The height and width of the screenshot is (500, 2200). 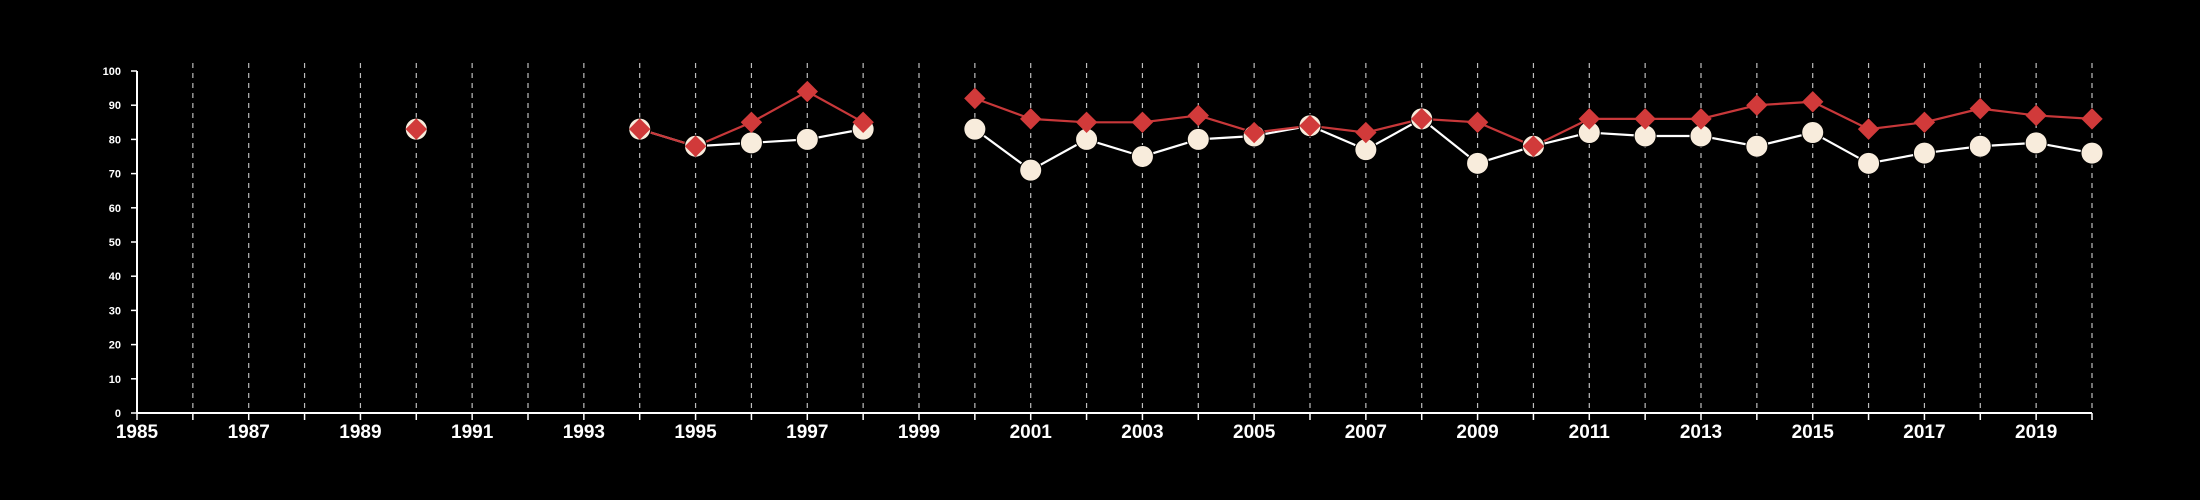 What do you see at coordinates (1477, 122) in the screenshot?
I see `series-1-point-2009` at bounding box center [1477, 122].